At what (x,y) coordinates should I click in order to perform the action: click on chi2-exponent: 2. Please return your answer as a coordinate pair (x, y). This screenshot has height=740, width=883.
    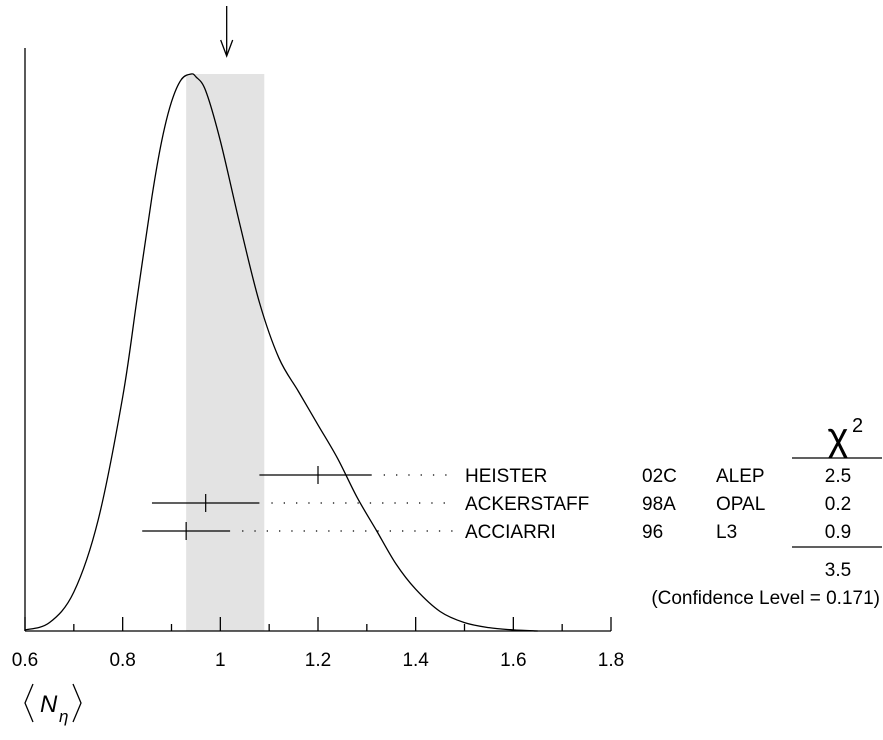
    Looking at the image, I should click on (857, 426).